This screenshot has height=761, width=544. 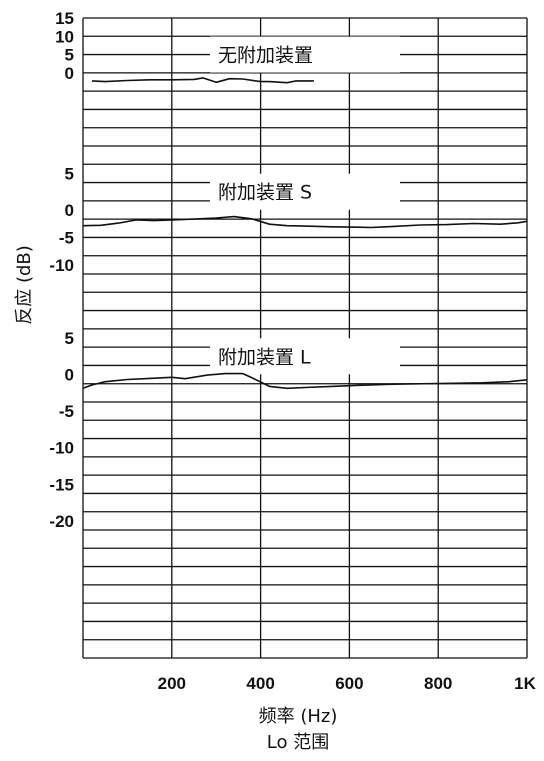 I want to click on x-tick-label: 400, so click(x=260, y=683).